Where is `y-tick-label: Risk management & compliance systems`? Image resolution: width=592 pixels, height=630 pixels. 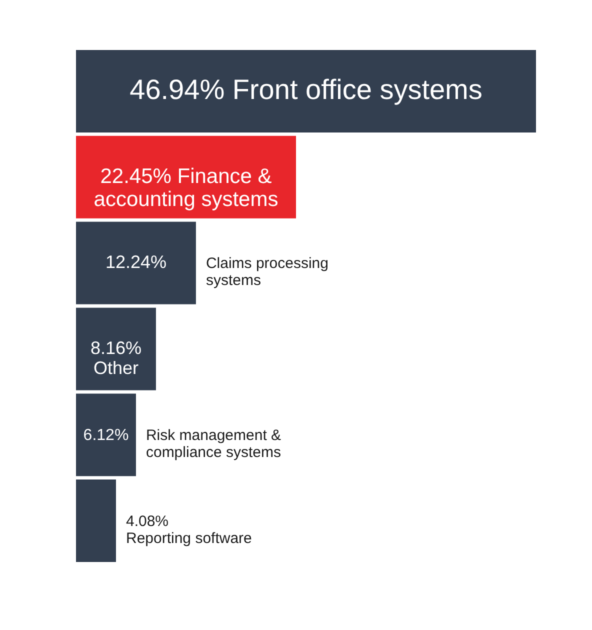
y-tick-label: Risk management & compliance systems is located at coordinates (214, 443).